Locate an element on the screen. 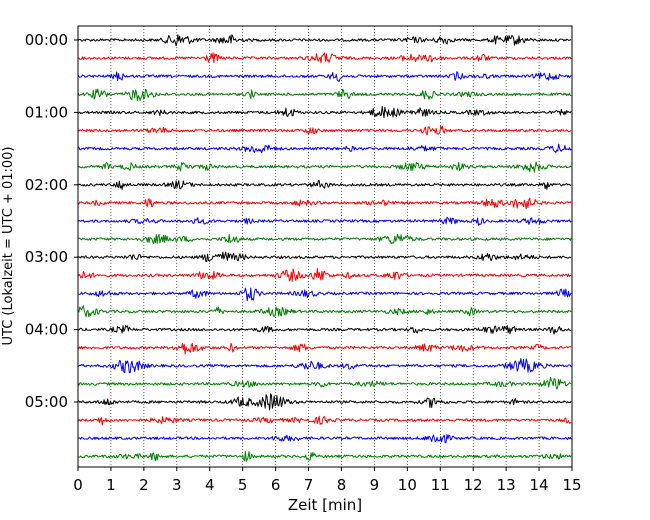 The height and width of the screenshot is (520, 650). y-tick-label: 04:00 is located at coordinates (46, 330).